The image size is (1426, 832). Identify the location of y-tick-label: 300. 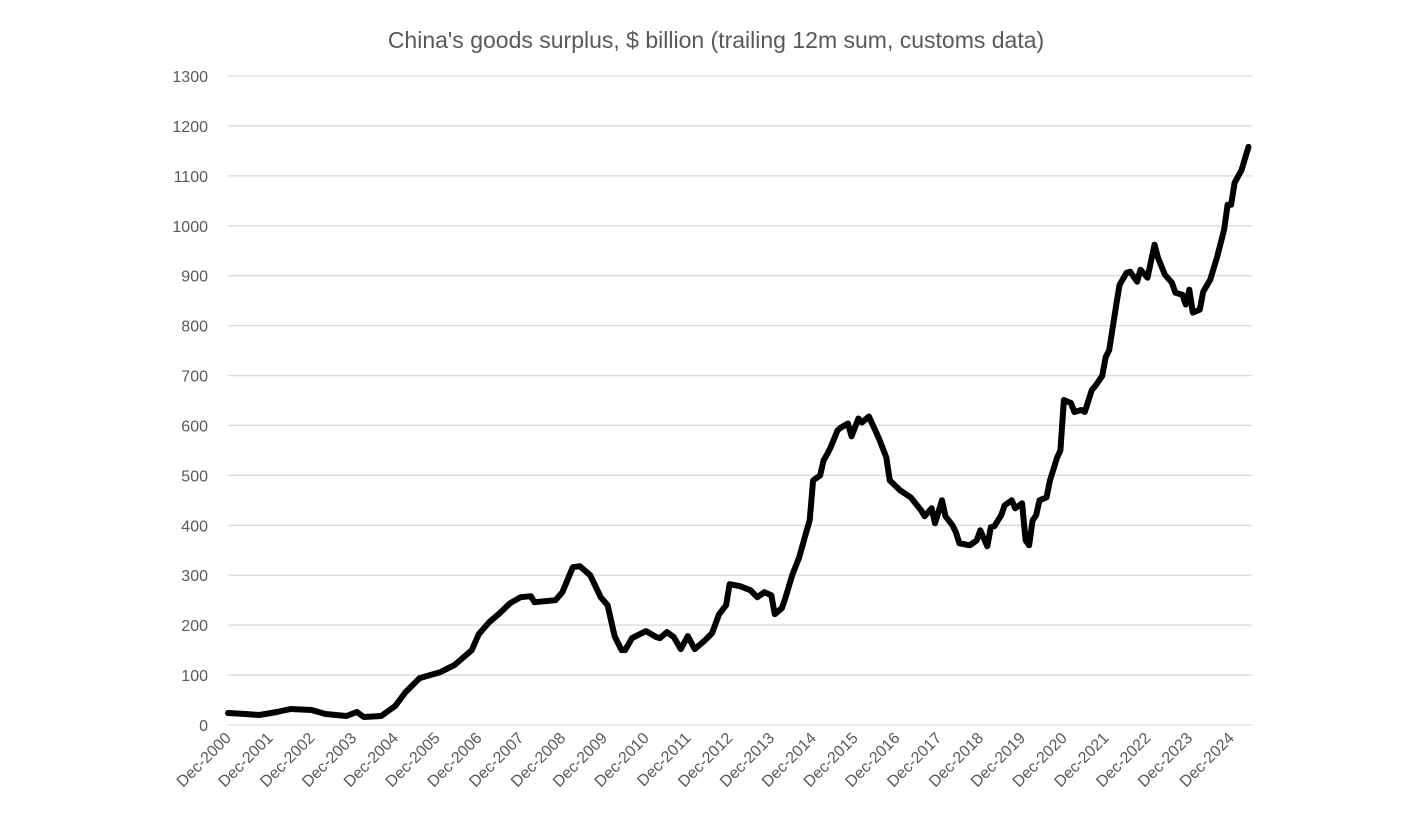
(194, 576).